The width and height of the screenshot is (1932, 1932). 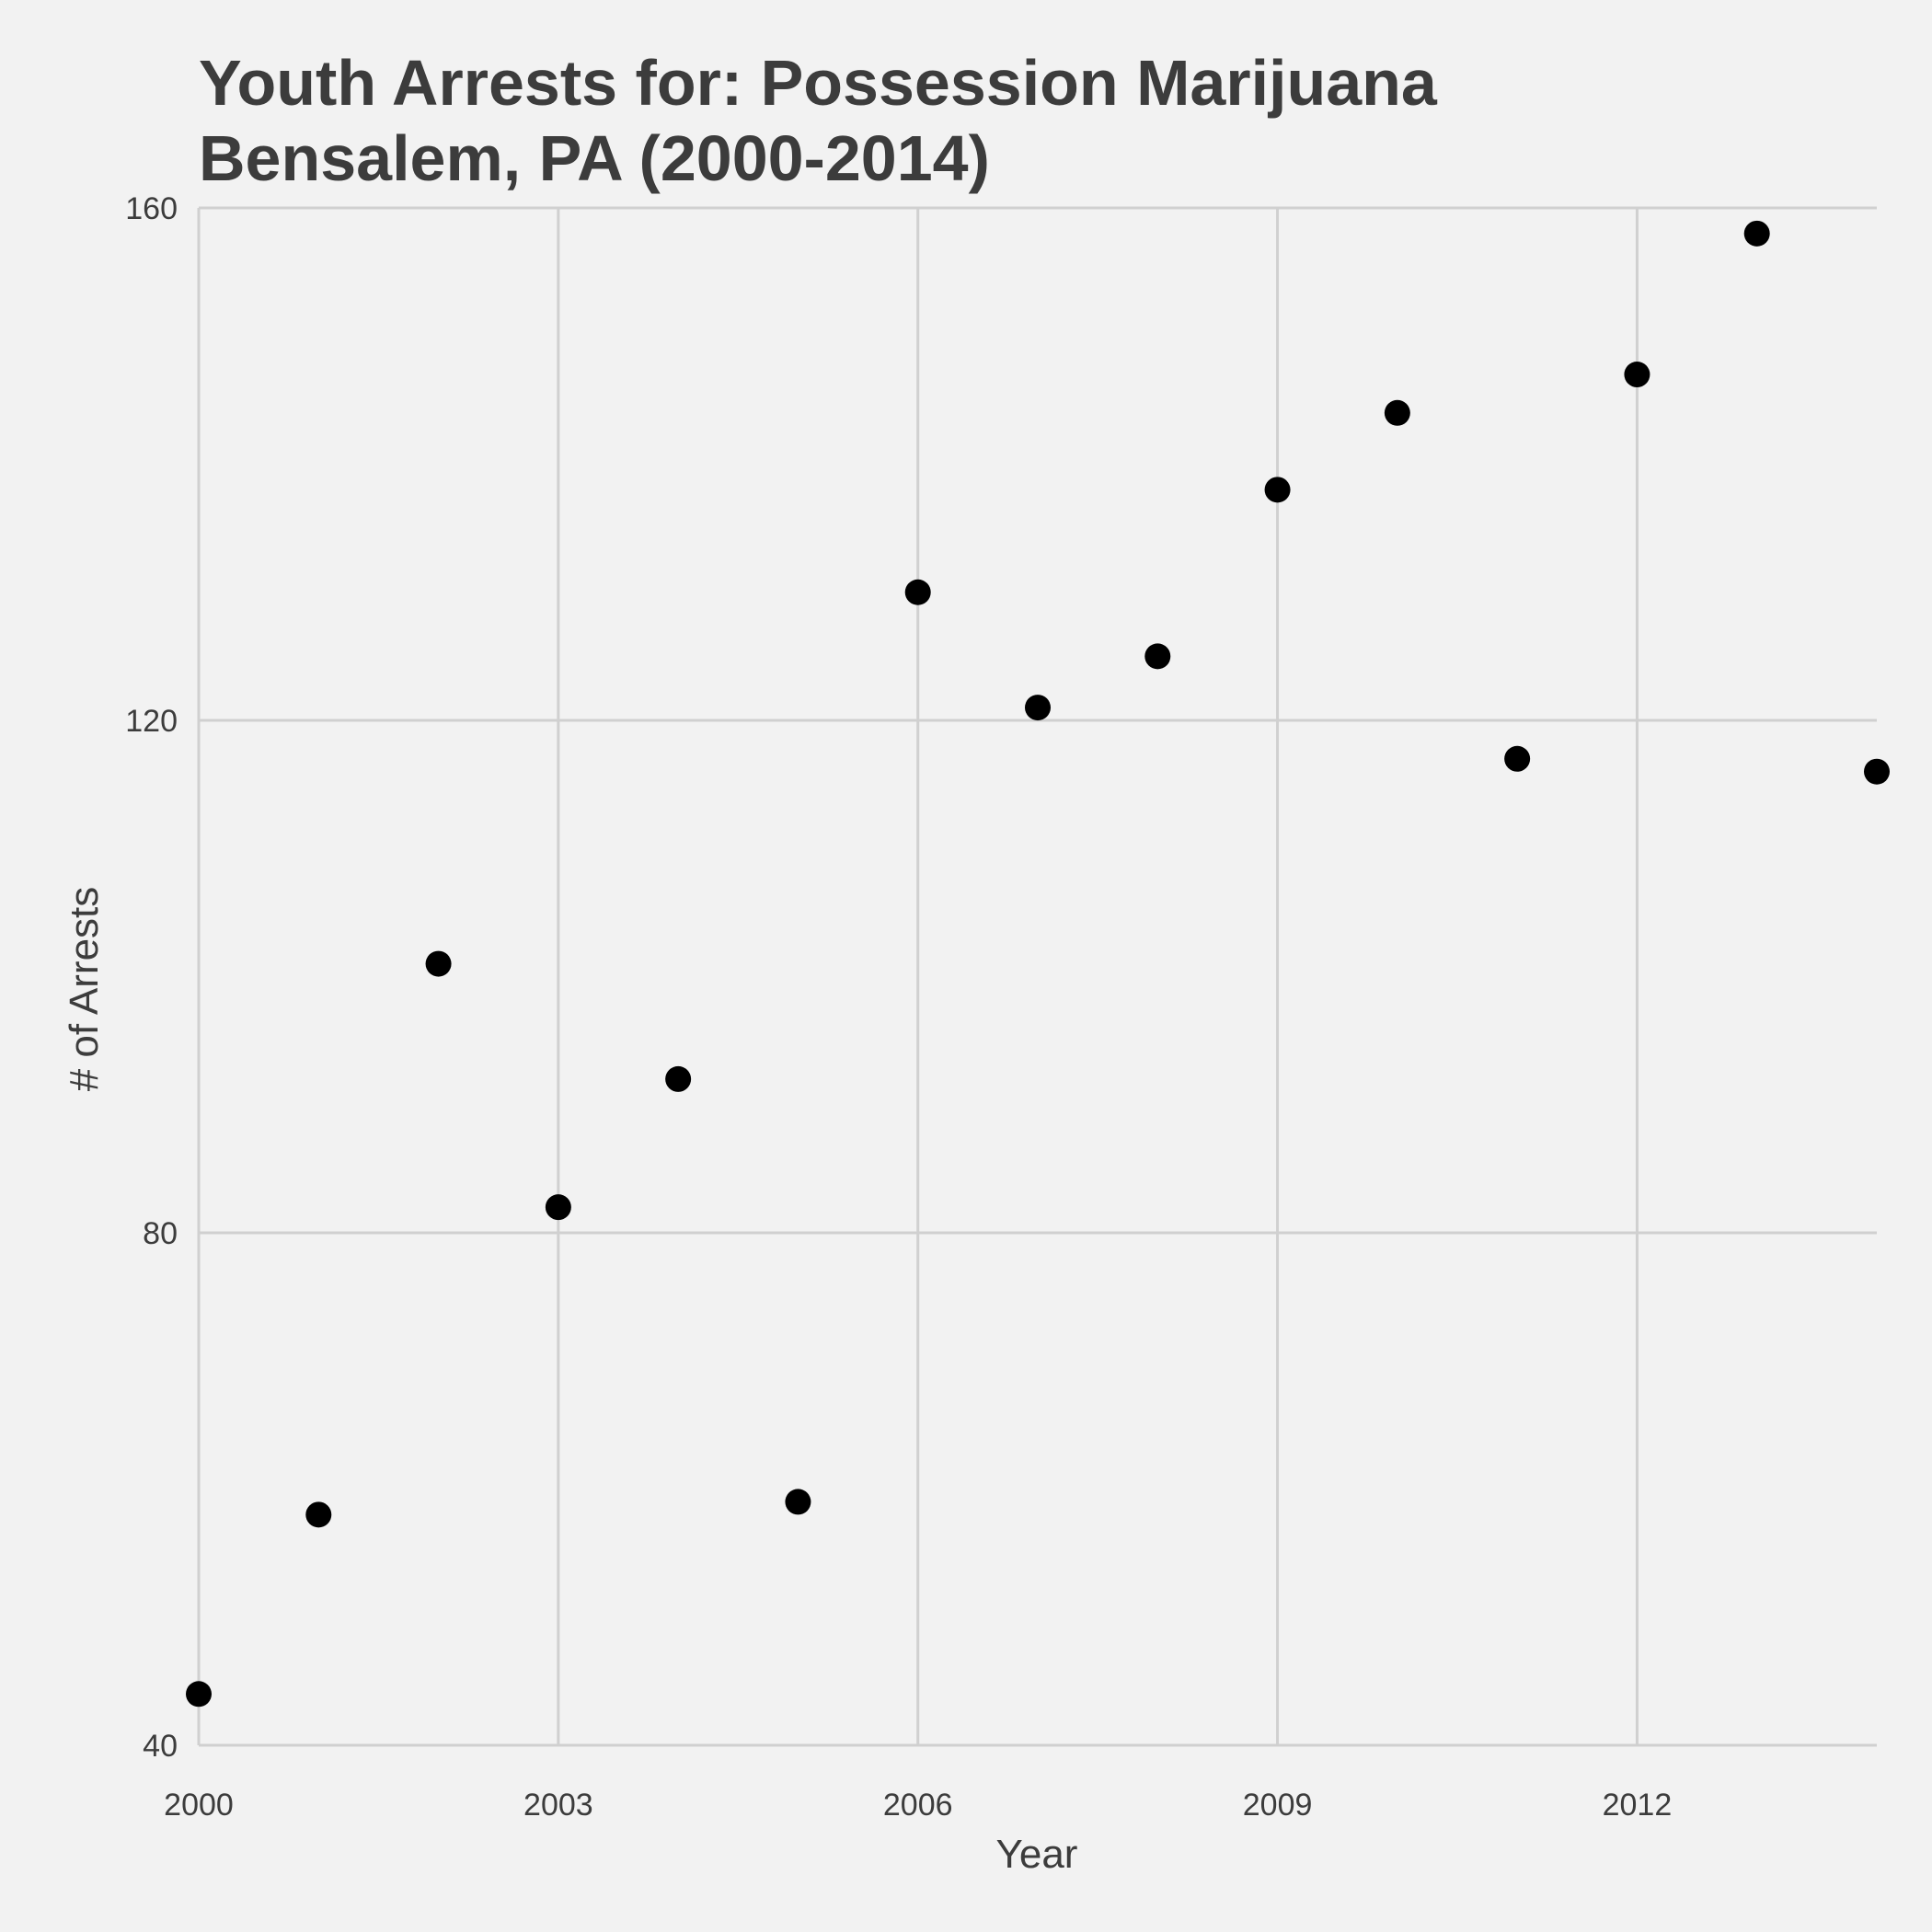 What do you see at coordinates (160, 1233) in the screenshot?
I see `y-tick-label: 80` at bounding box center [160, 1233].